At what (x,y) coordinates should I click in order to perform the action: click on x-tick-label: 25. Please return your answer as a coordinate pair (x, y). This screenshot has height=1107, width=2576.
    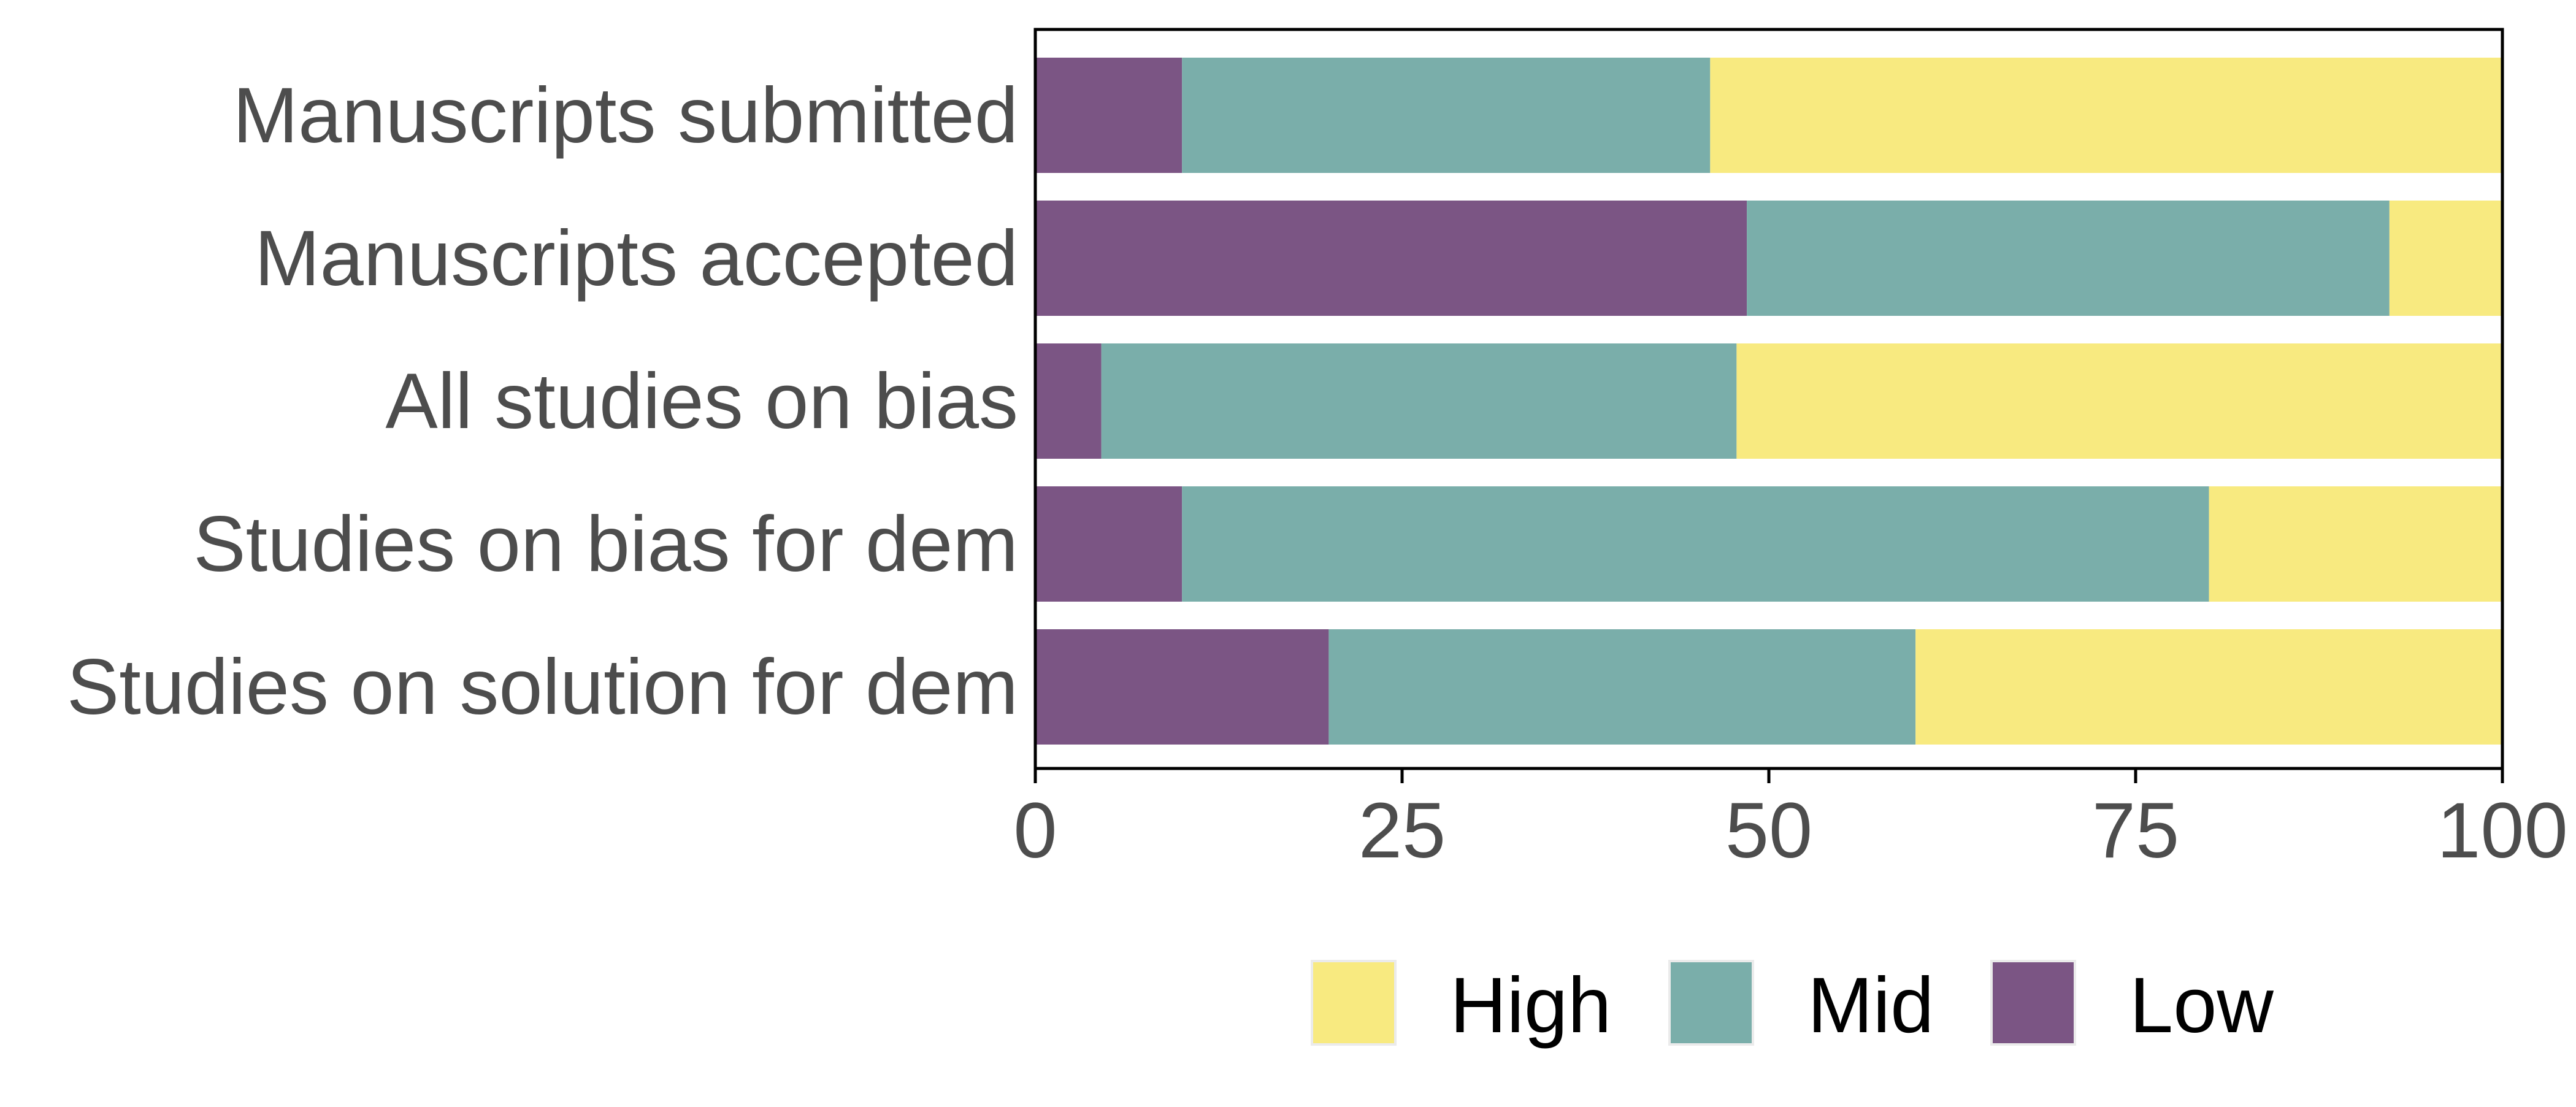
    Looking at the image, I should click on (1402, 831).